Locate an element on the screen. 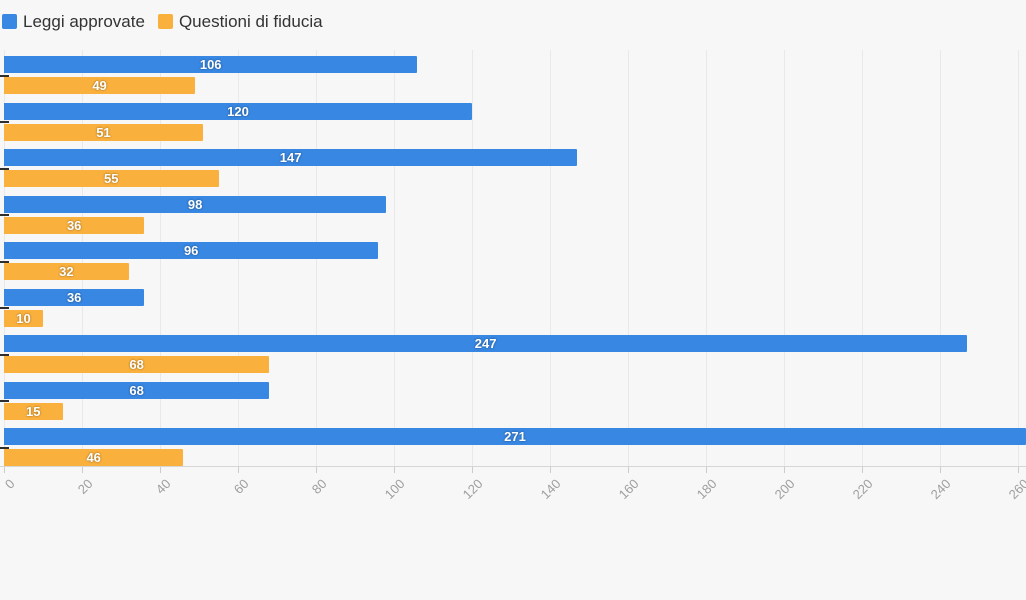  bar-leggi-approvate: 147 is located at coordinates (291, 157).